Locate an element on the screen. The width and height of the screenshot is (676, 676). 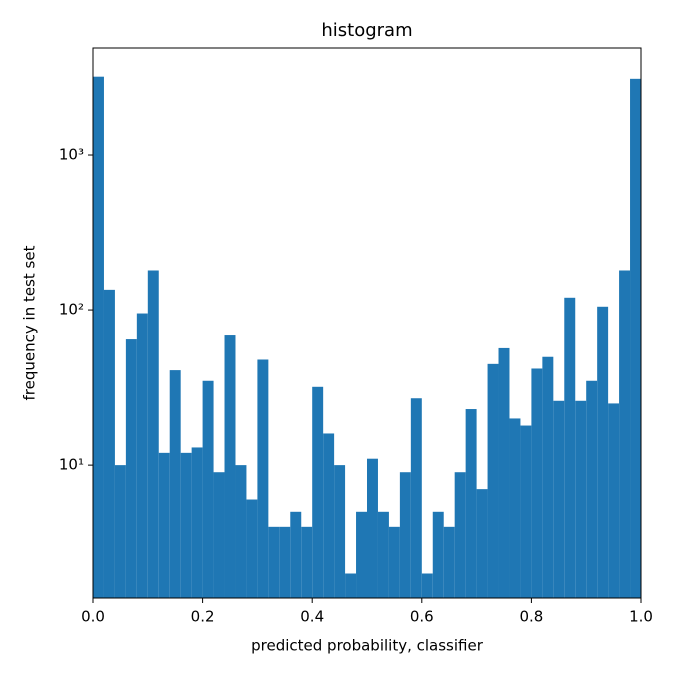
x-tick-label: 0.8 is located at coordinates (531, 617).